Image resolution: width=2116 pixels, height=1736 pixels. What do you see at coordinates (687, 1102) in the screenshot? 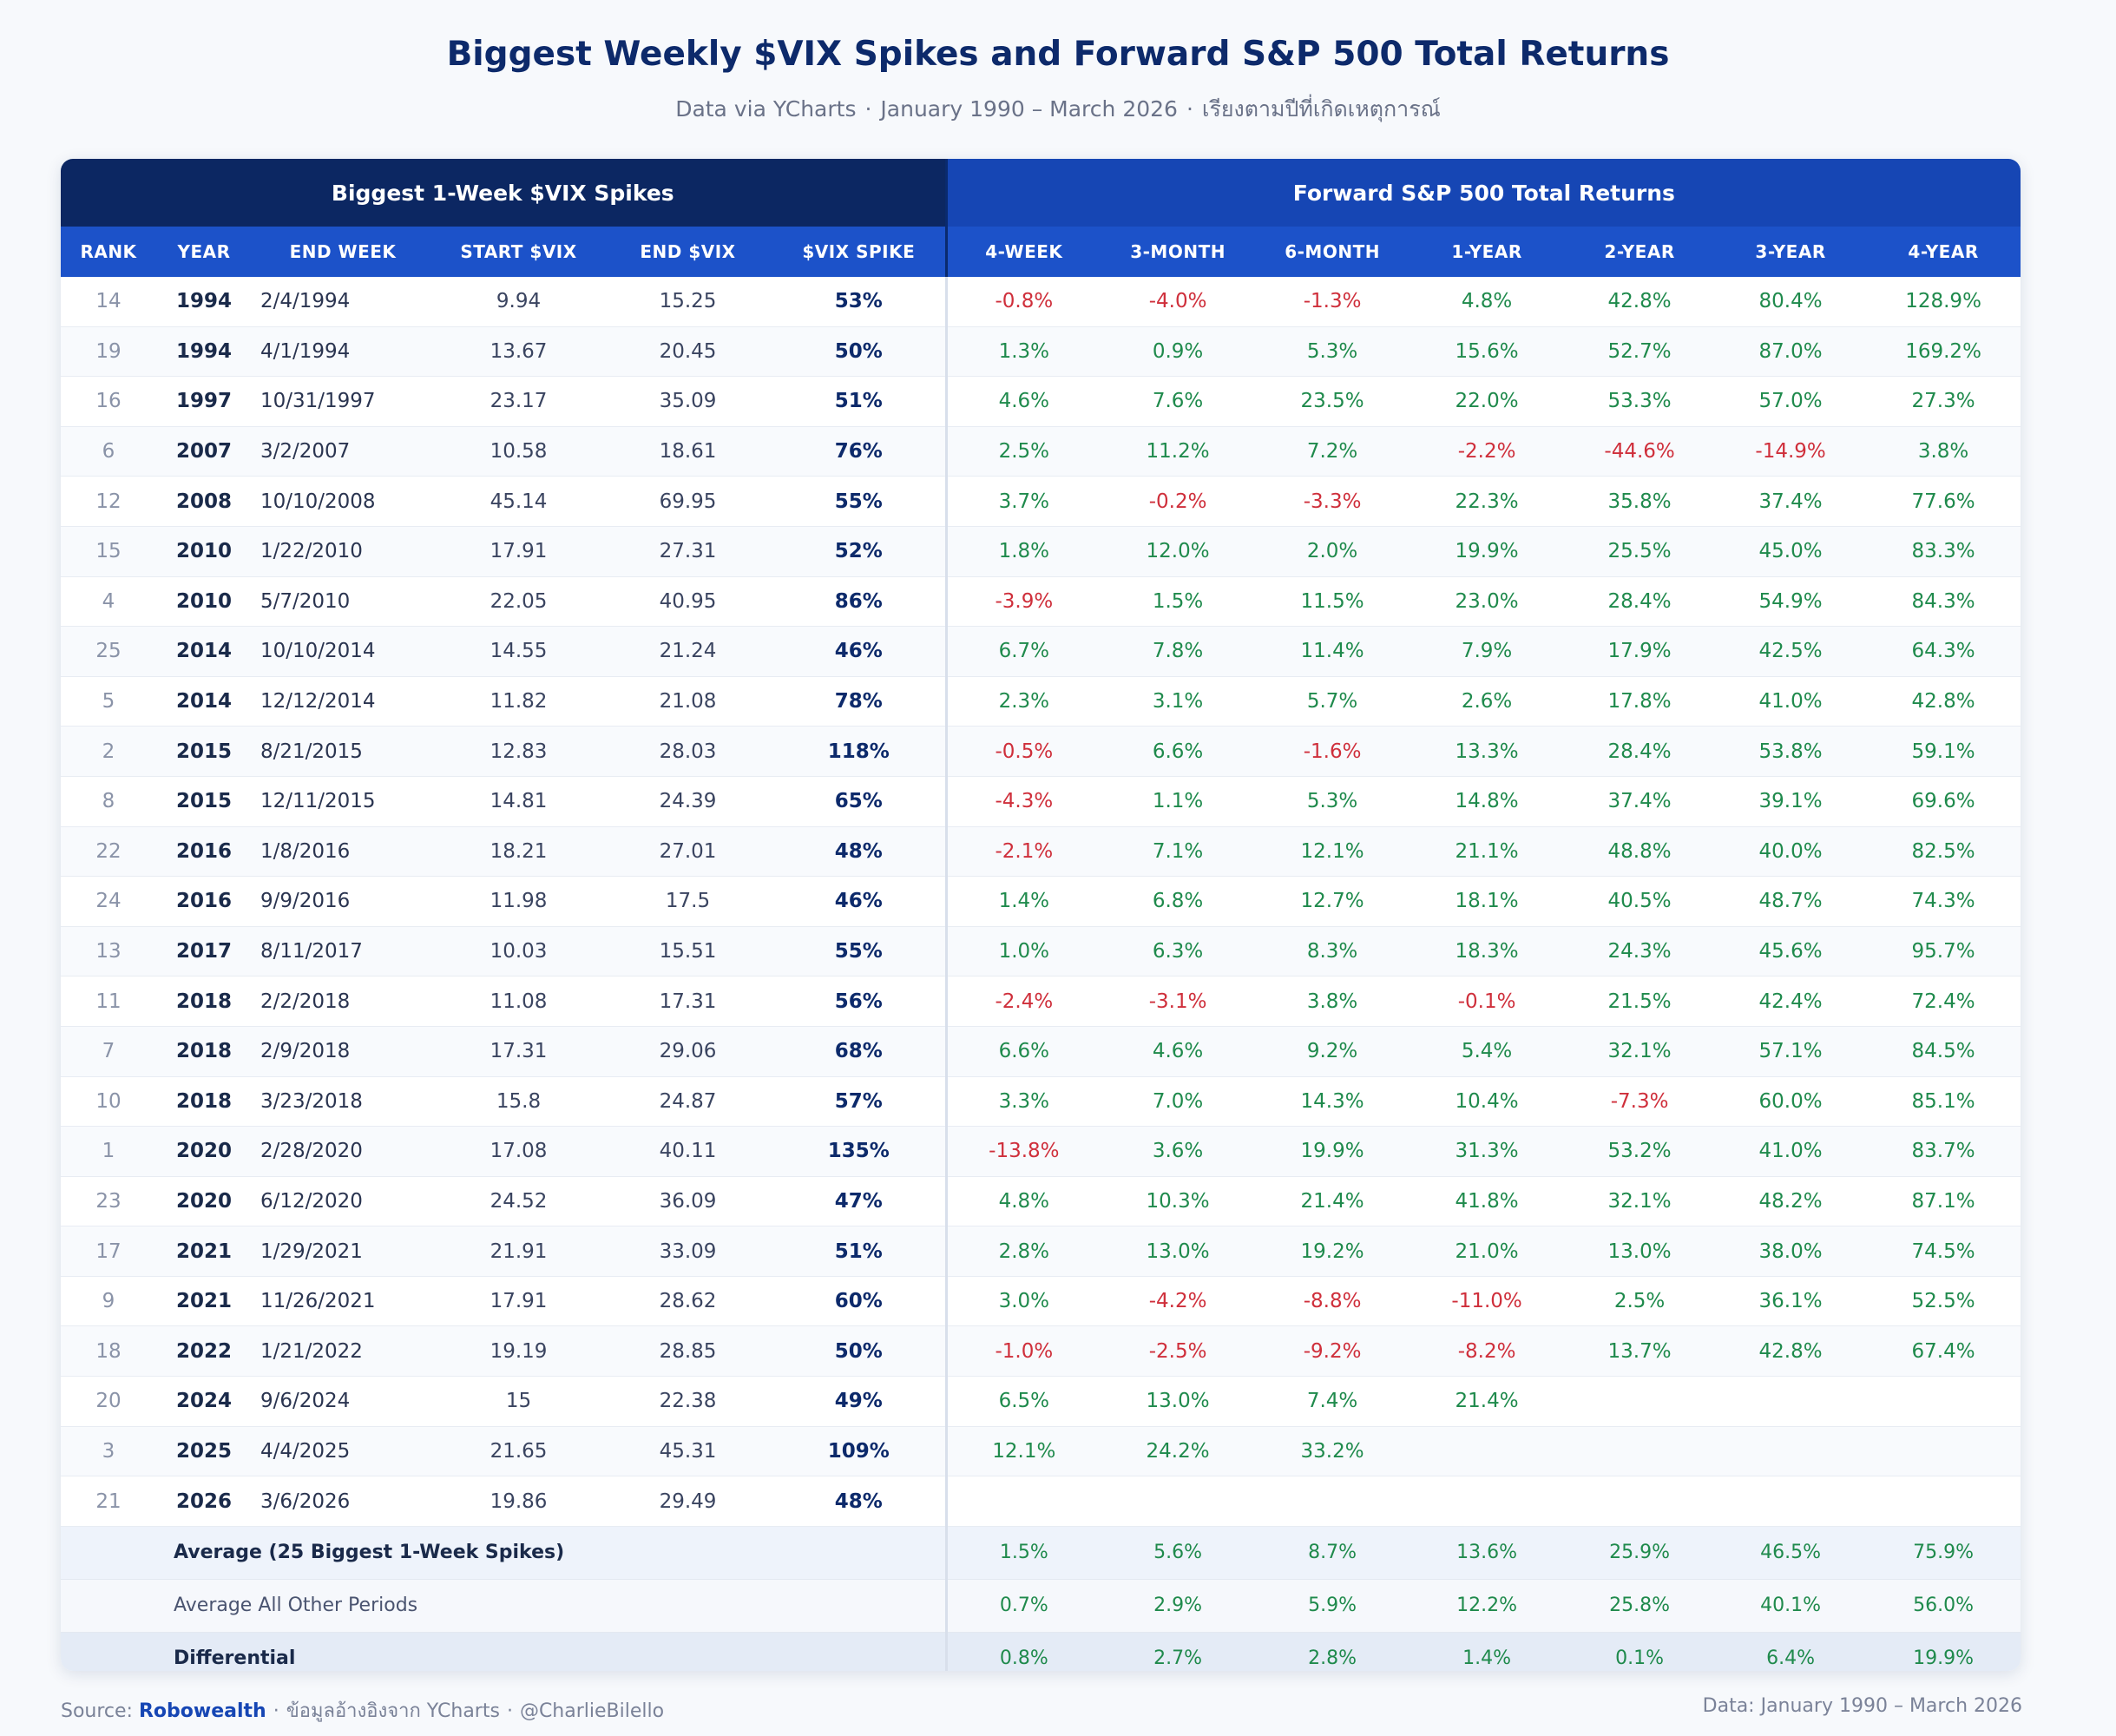
I see `cell-end-vix: 24.87` at bounding box center [687, 1102].